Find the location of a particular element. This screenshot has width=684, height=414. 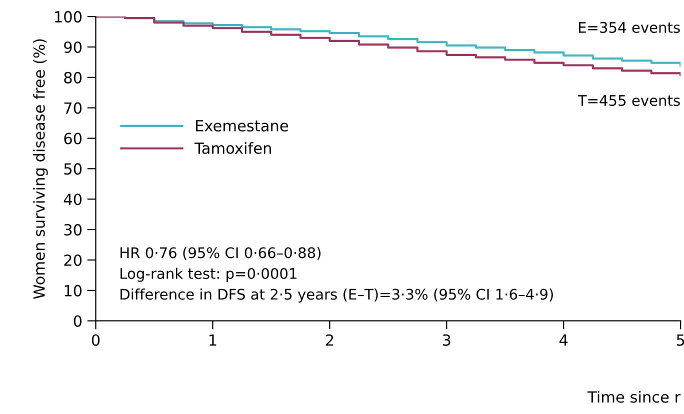

annotation: T=455 events is located at coordinates (629, 100).